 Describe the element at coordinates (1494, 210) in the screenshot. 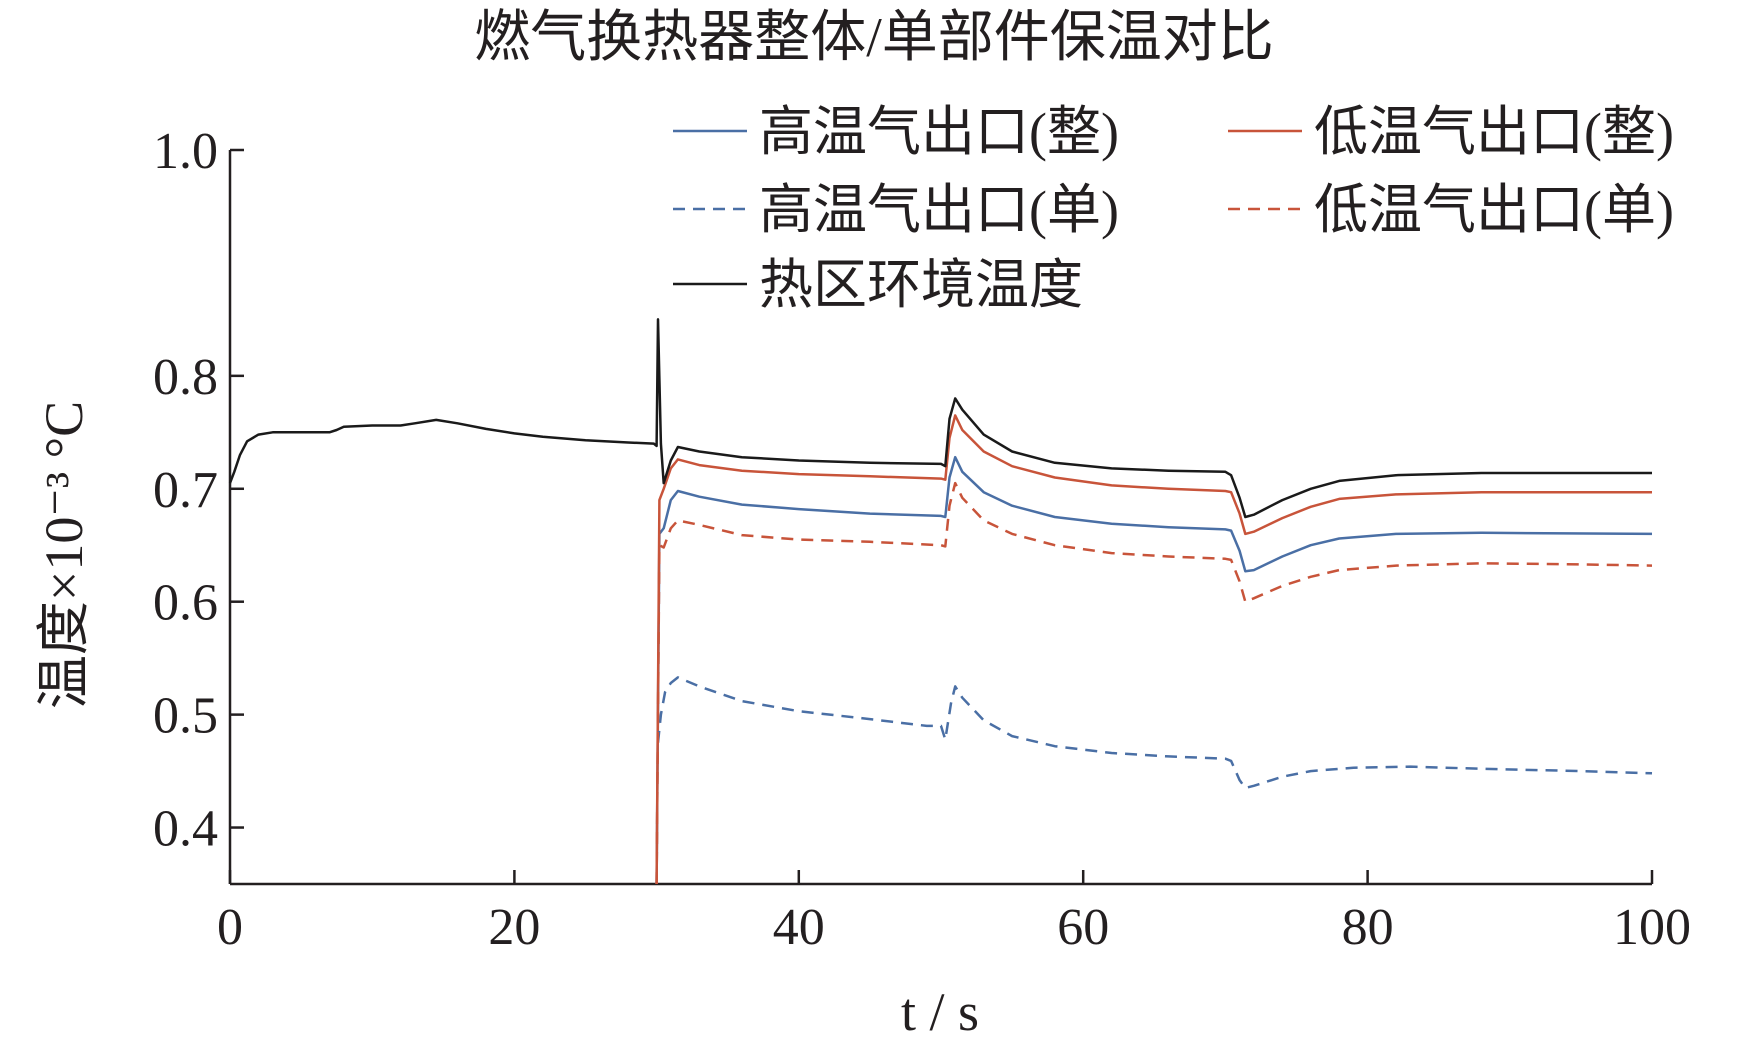

I see `legend-label-4: 低温气出口(单)` at that location.